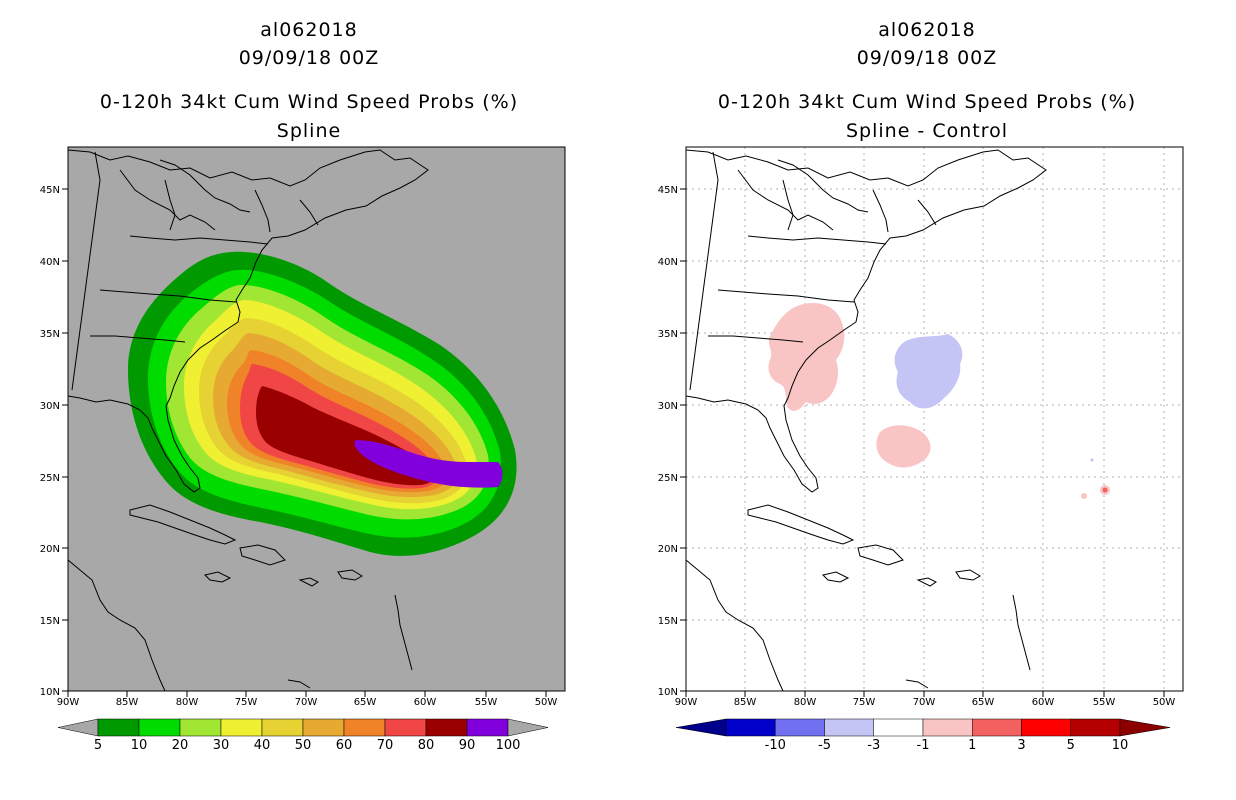 This screenshot has height=800, width=1236. What do you see at coordinates (309, 131) in the screenshot?
I see `product-subtitle: Spline` at bounding box center [309, 131].